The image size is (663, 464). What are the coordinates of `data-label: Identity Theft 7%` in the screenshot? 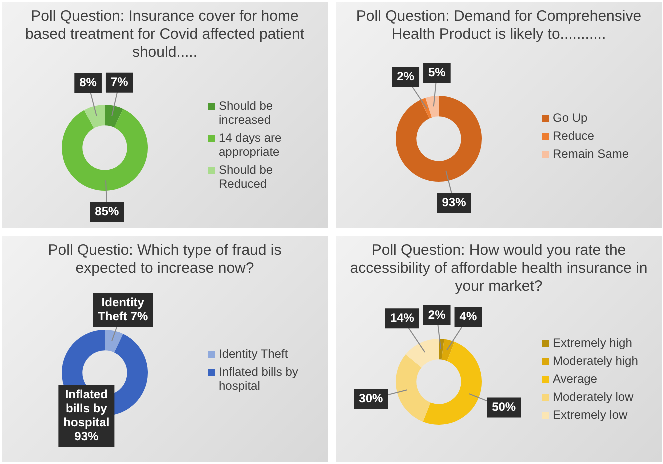 It's located at (123, 309).